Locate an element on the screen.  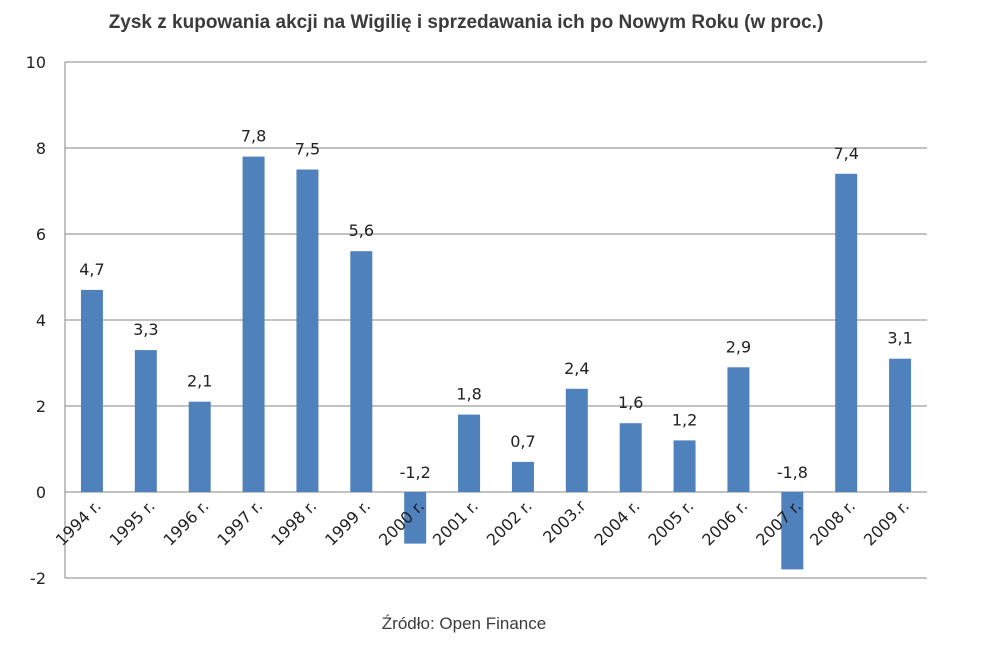
data-label: 7,4 is located at coordinates (845, 153).